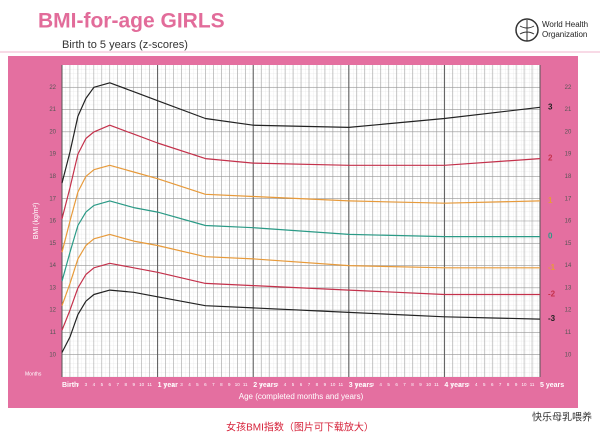 The image size is (600, 443). Describe the element at coordinates (131, 21) in the screenshot. I see `title: BMI-for-age GIRLS` at that location.